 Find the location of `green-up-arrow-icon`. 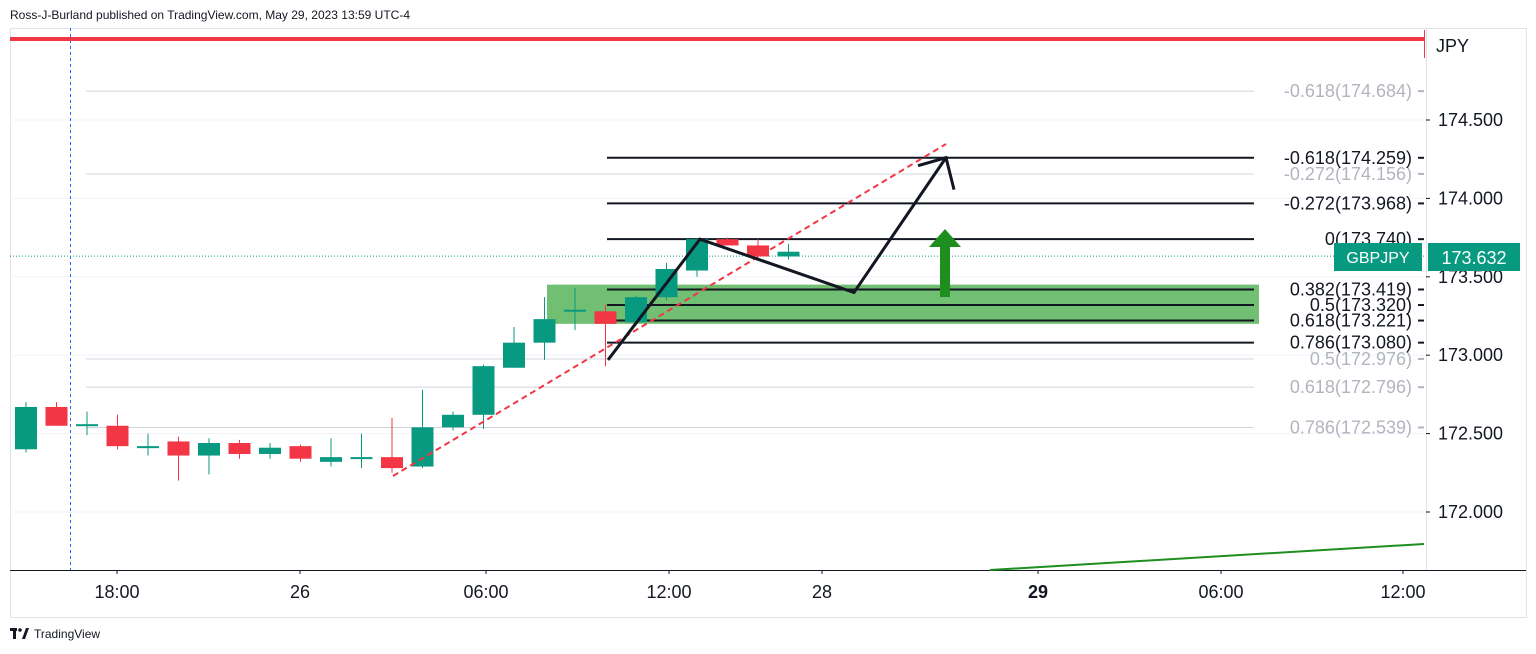

green-up-arrow-icon is located at coordinates (945, 263).